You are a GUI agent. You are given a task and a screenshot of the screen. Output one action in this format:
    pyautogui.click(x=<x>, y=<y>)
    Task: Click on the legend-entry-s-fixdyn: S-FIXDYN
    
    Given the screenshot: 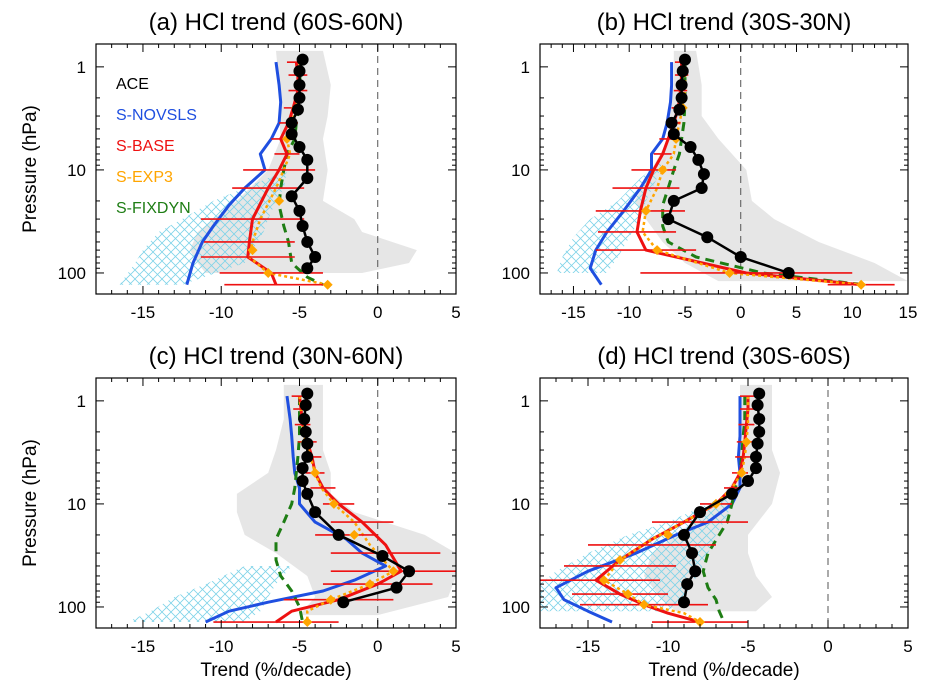 What is the action you would take?
    pyautogui.click(x=153, y=208)
    